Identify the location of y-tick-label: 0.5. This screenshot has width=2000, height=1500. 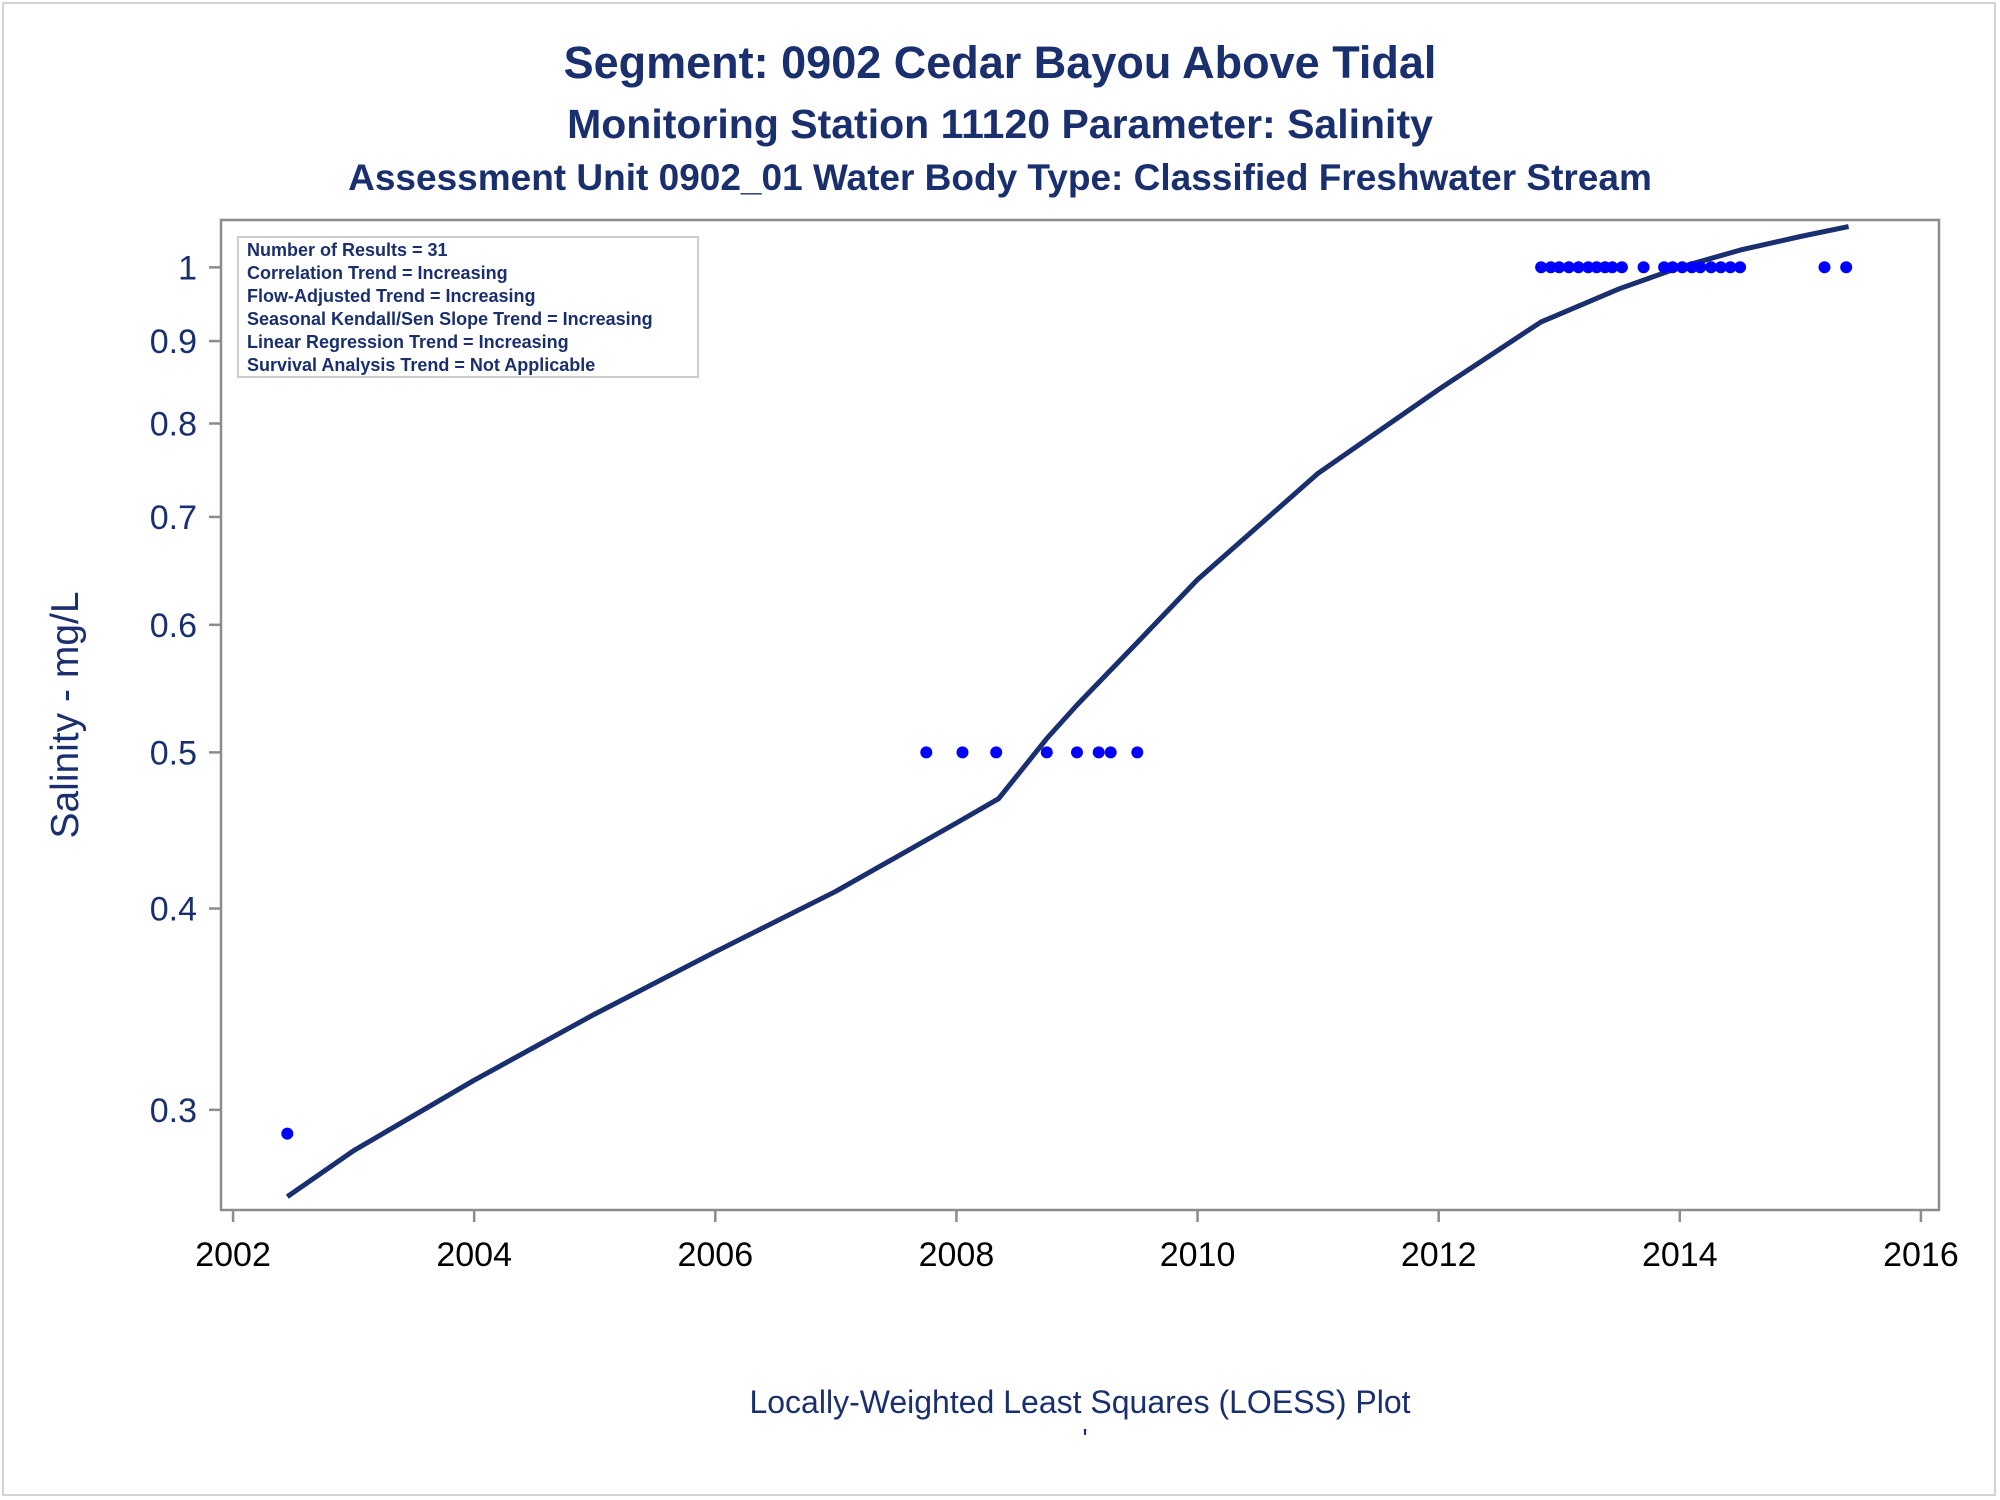
(173, 753).